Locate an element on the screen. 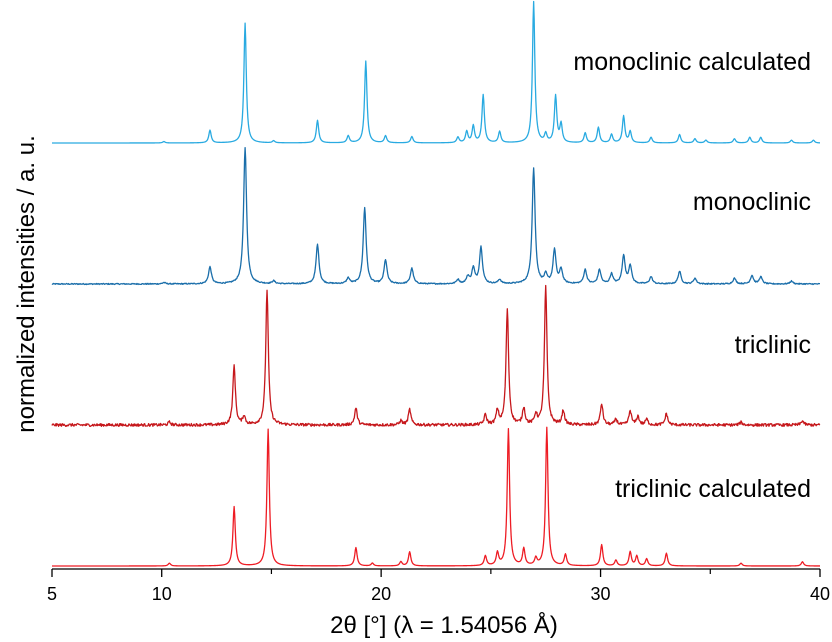 The width and height of the screenshot is (832, 642). series-label-monoclinic: monoclinic is located at coordinates (752, 202).